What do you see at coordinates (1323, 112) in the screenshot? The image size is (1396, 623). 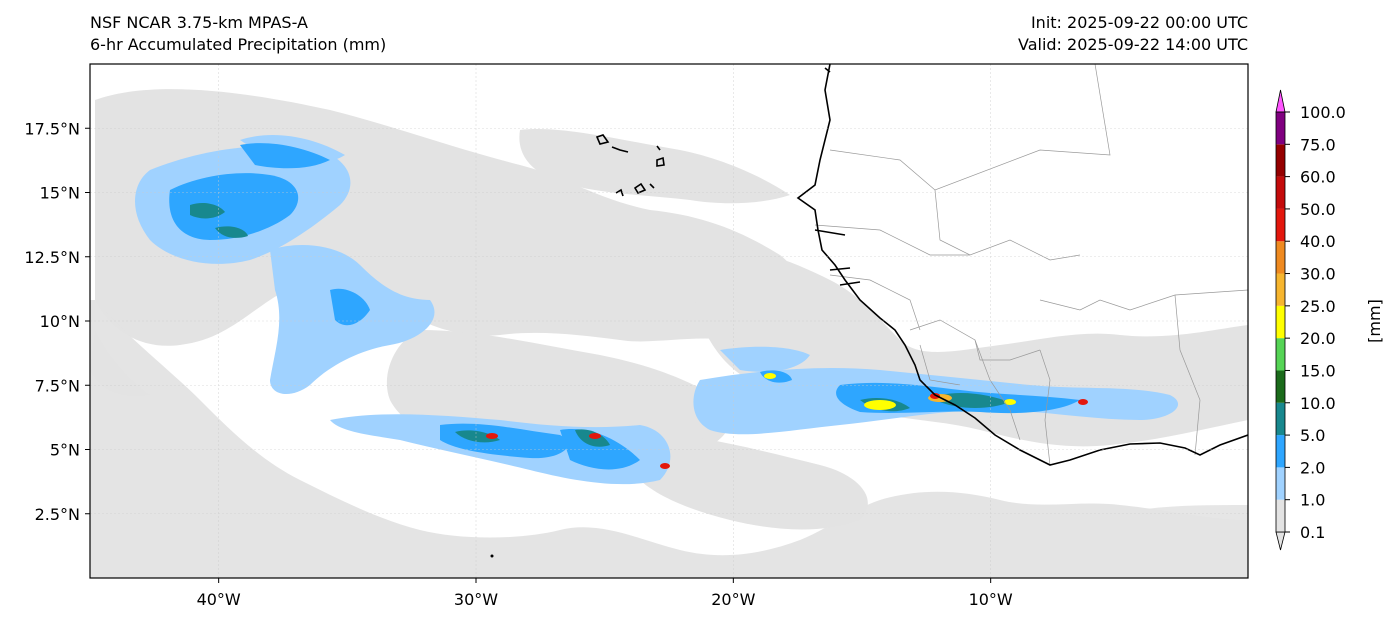 I see `colorbar-level-label: 100.0` at bounding box center [1323, 112].